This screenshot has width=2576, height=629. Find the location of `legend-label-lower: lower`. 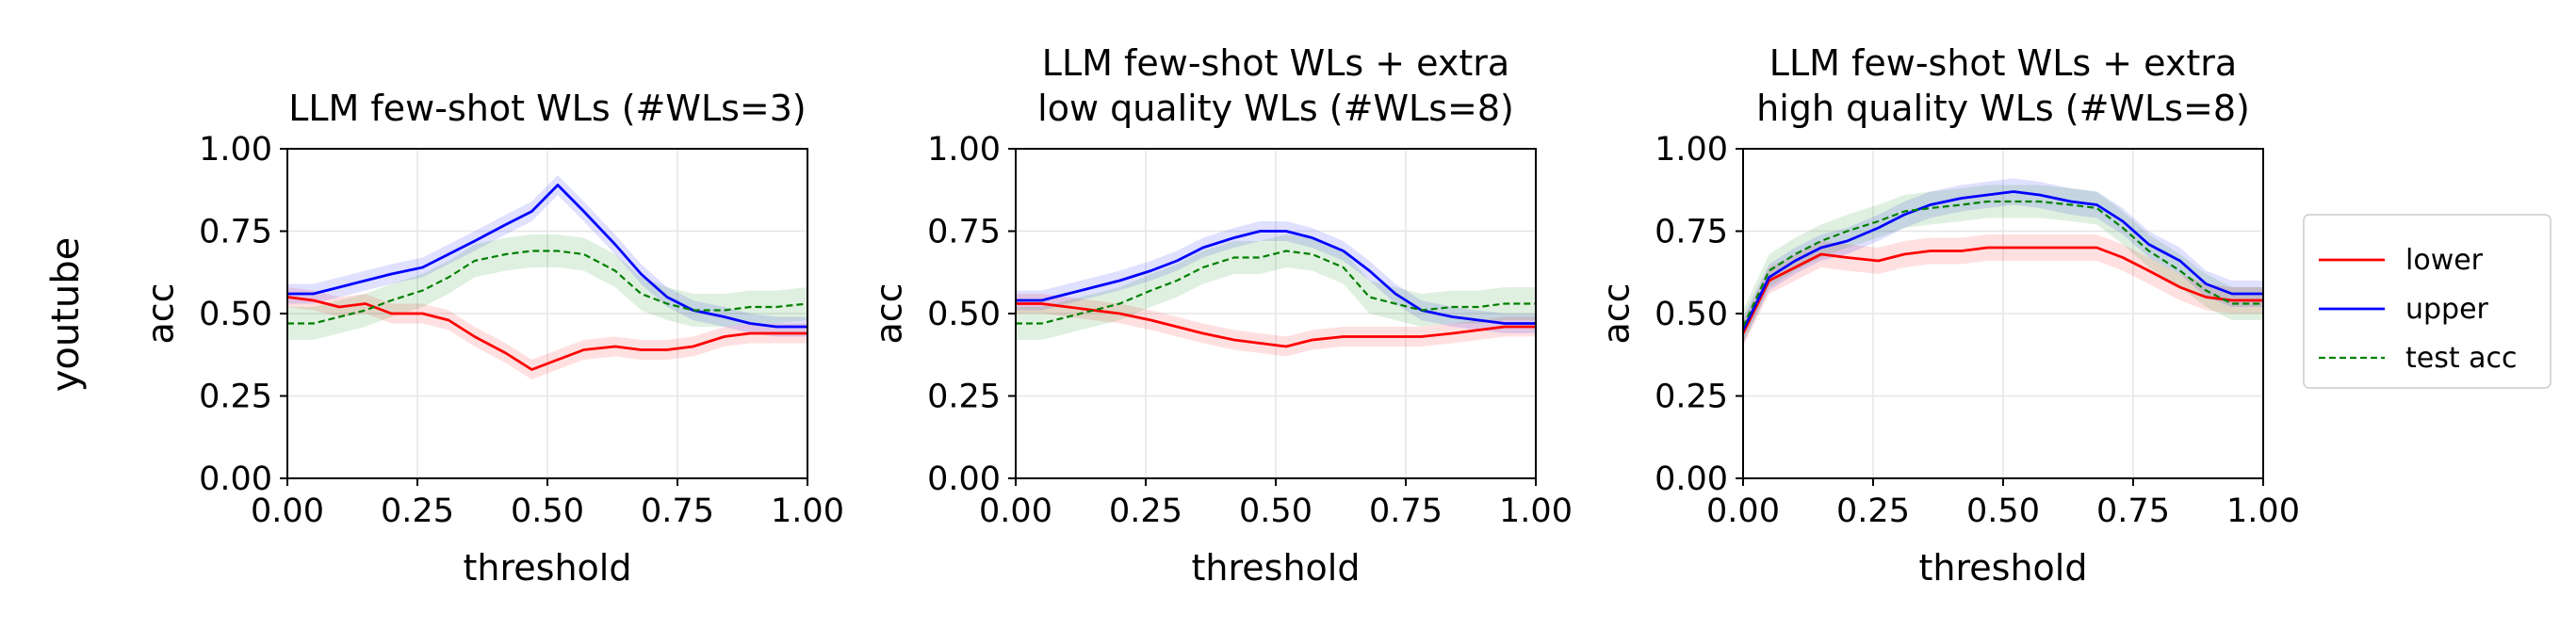

legend-label-lower: lower is located at coordinates (2444, 260).